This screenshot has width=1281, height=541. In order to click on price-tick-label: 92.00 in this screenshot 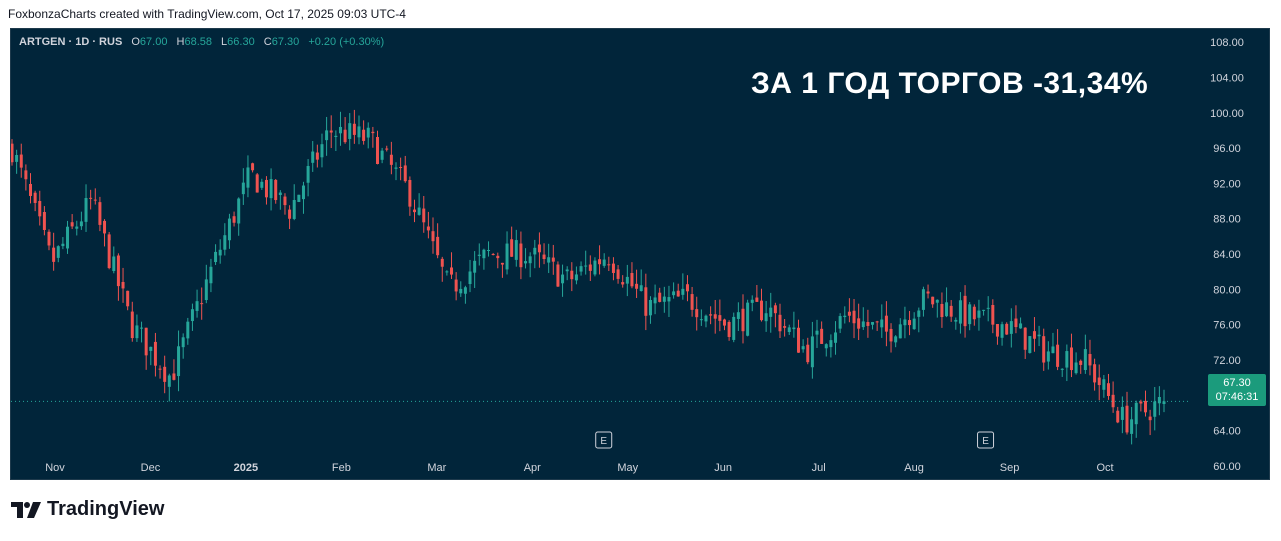, I will do `click(1227, 184)`.